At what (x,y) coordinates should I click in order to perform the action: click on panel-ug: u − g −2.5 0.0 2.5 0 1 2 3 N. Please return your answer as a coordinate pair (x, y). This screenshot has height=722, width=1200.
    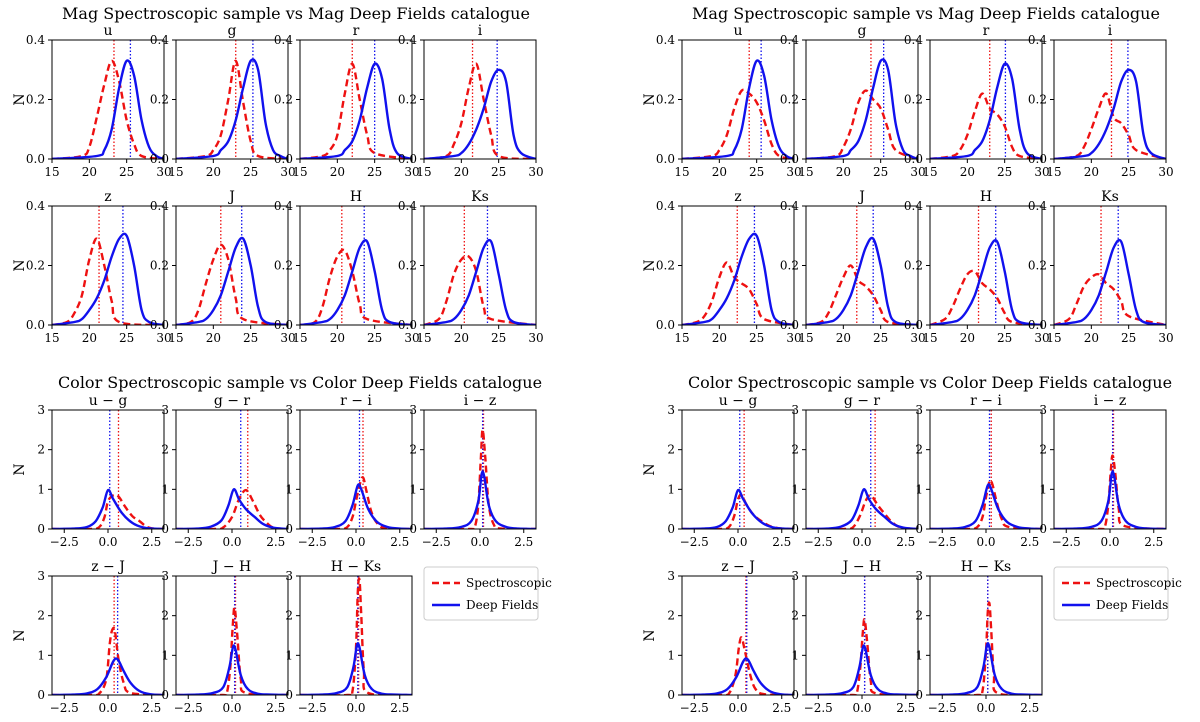
    Looking at the image, I should click on (718, 471).